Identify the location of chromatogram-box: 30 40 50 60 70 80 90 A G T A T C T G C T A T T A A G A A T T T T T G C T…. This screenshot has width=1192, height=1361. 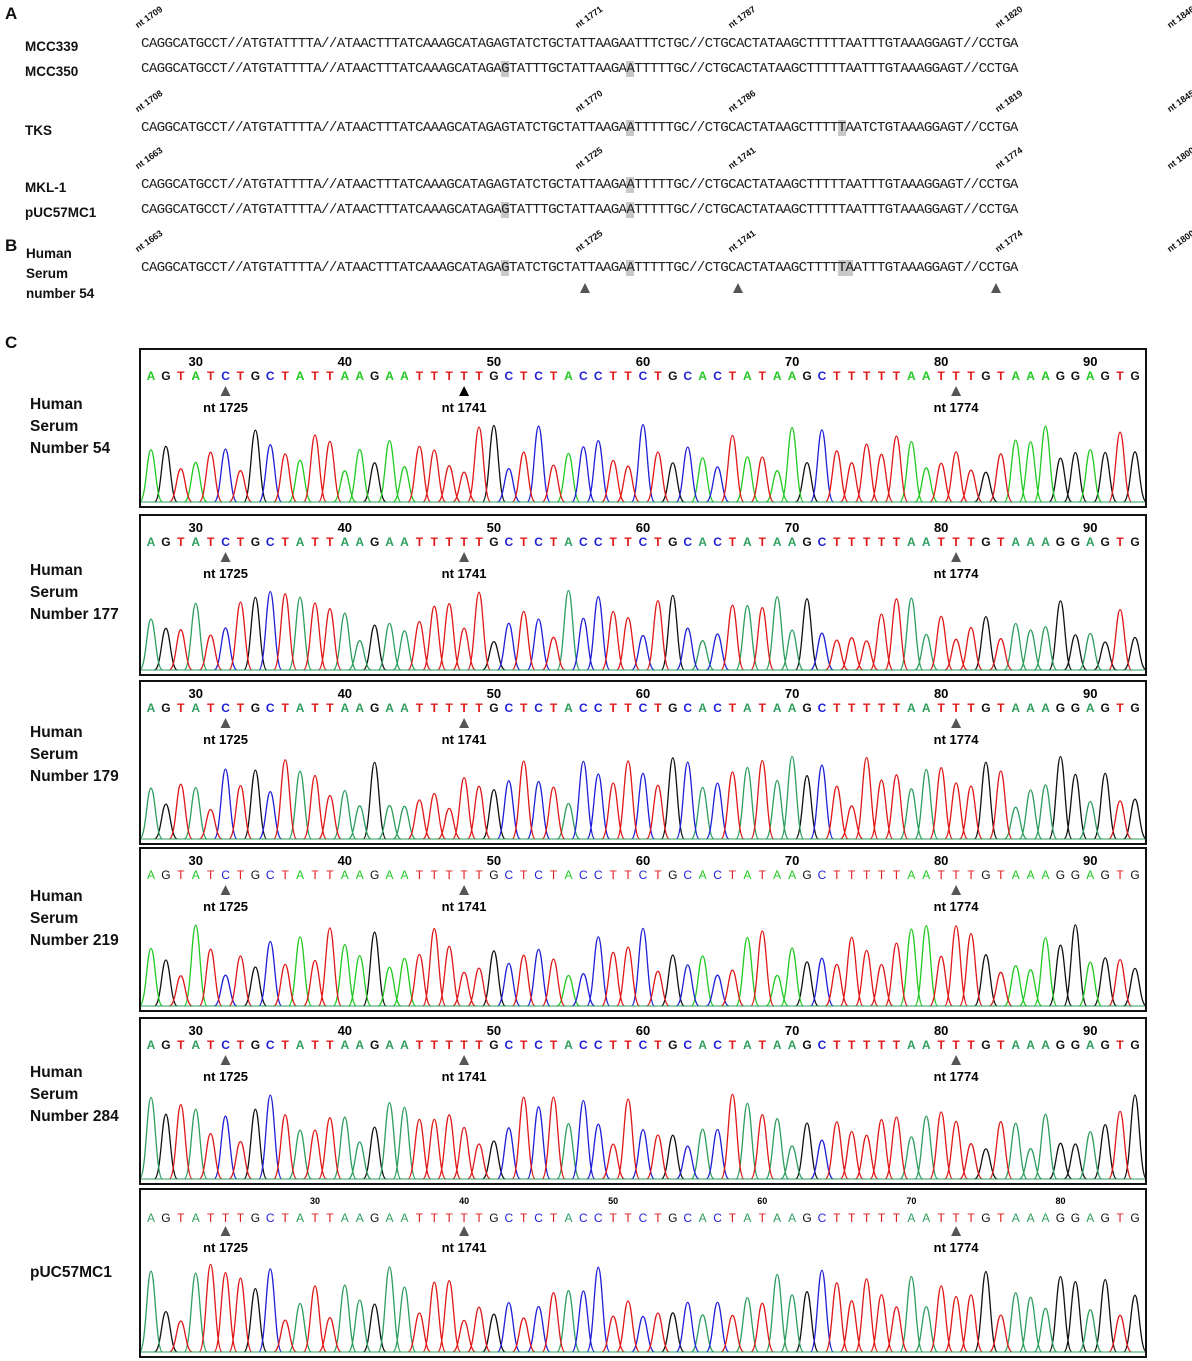
(643, 929).